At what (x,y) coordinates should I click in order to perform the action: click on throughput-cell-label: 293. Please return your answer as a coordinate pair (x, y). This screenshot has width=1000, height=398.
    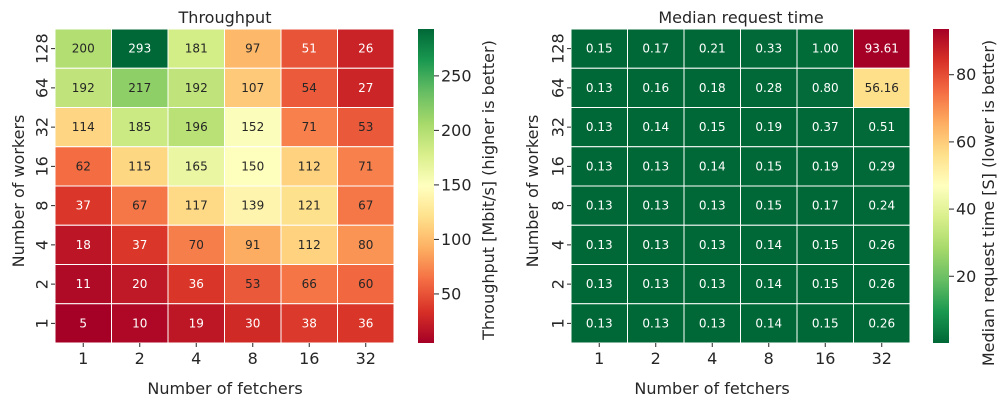
    Looking at the image, I should click on (139, 49).